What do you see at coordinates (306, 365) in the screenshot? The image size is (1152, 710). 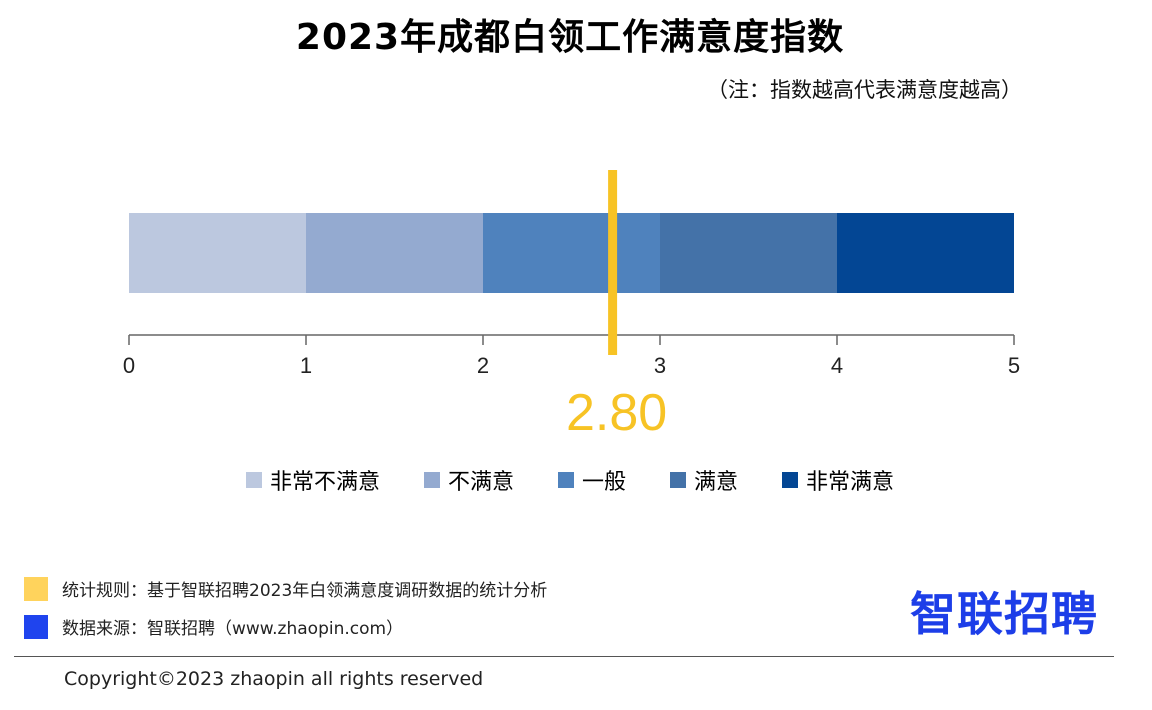 I see `x-tick-label-1: 1` at bounding box center [306, 365].